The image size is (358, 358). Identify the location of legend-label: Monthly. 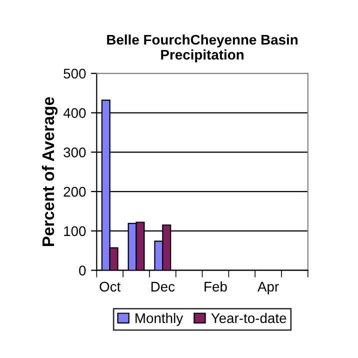
(160, 319).